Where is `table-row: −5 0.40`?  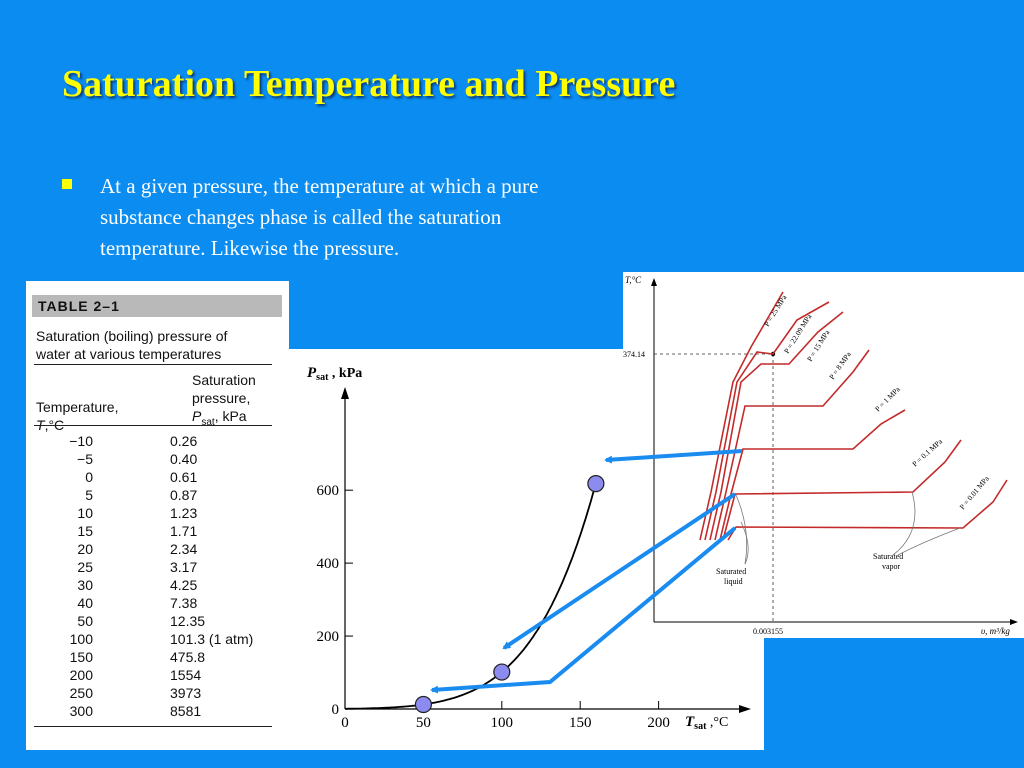 table-row: −5 0.40 is located at coordinates (157, 459).